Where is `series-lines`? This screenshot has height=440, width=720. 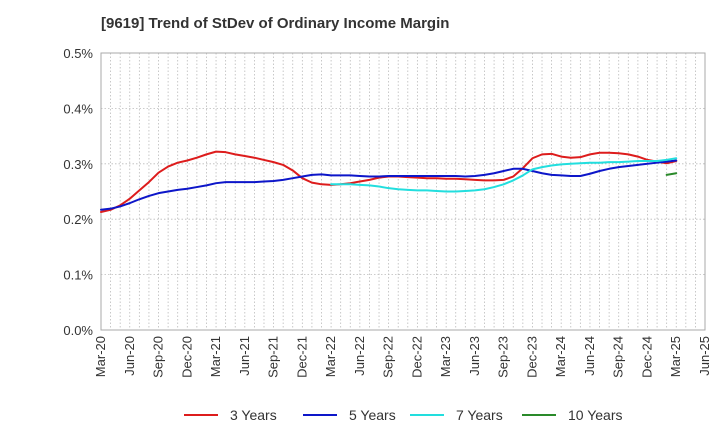 series-lines is located at coordinates (389, 181).